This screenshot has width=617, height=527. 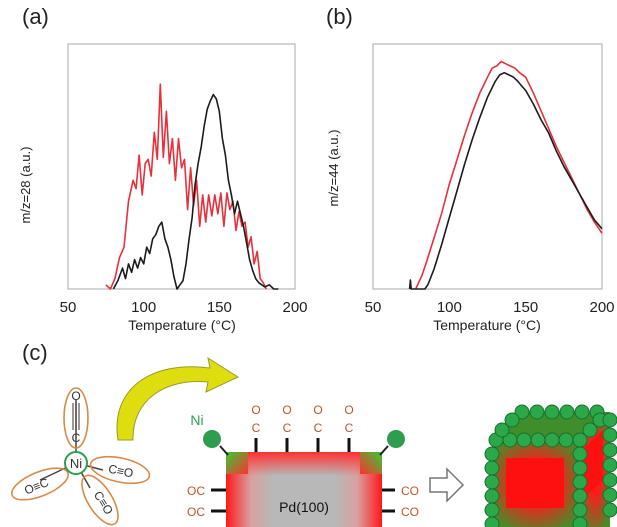 I want to click on pd-surface-label: Pd(100), so click(x=304, y=507).